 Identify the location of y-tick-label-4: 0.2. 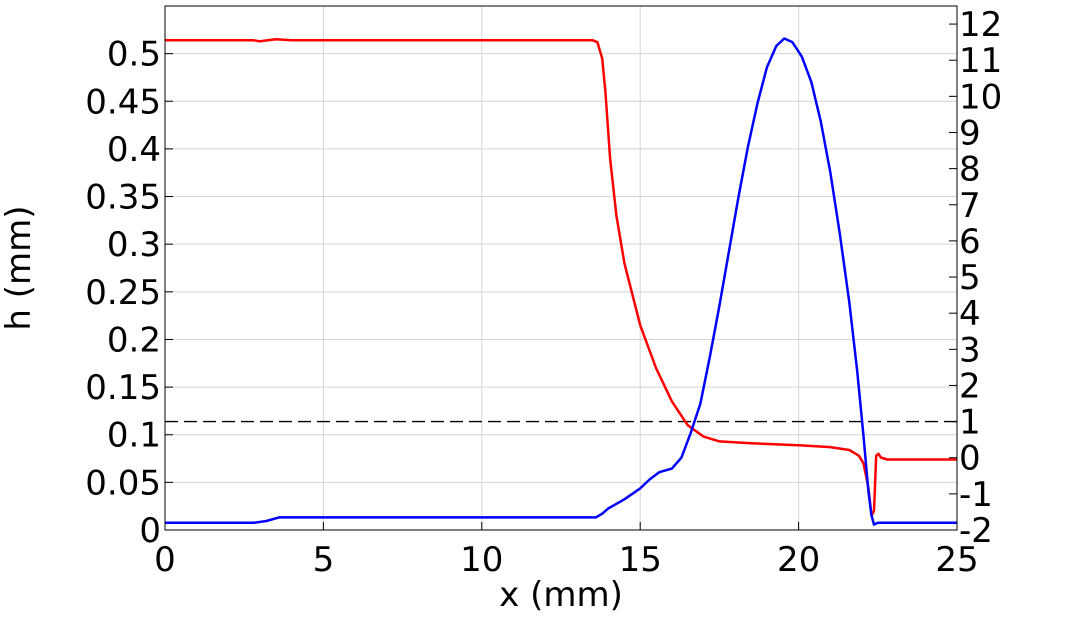
(134, 340).